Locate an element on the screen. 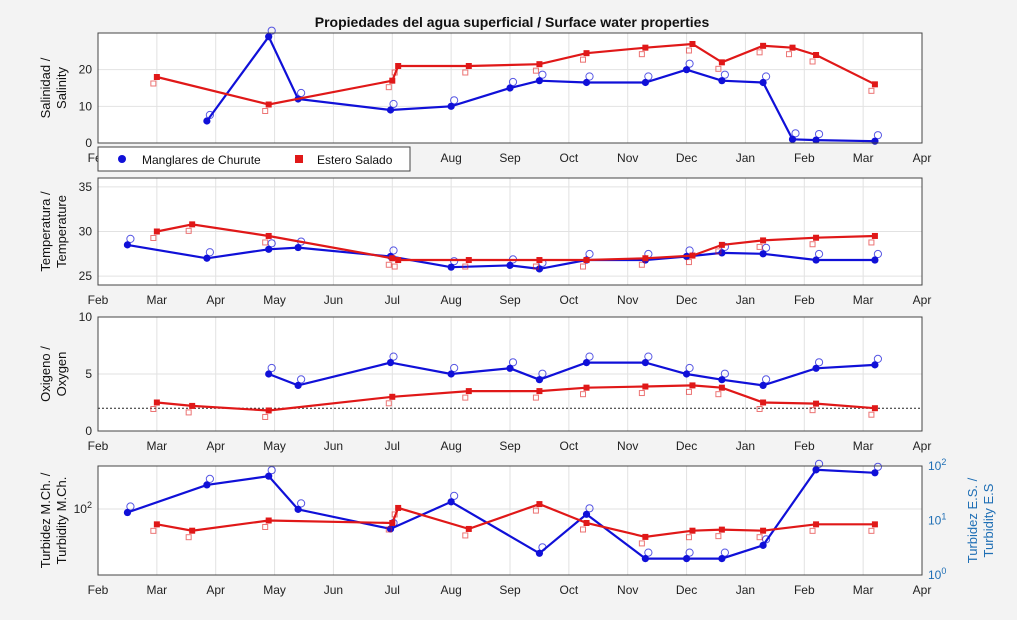 Image resolution: width=1017 pixels, height=620 pixels. x-tick-label: Dec is located at coordinates (686, 158).